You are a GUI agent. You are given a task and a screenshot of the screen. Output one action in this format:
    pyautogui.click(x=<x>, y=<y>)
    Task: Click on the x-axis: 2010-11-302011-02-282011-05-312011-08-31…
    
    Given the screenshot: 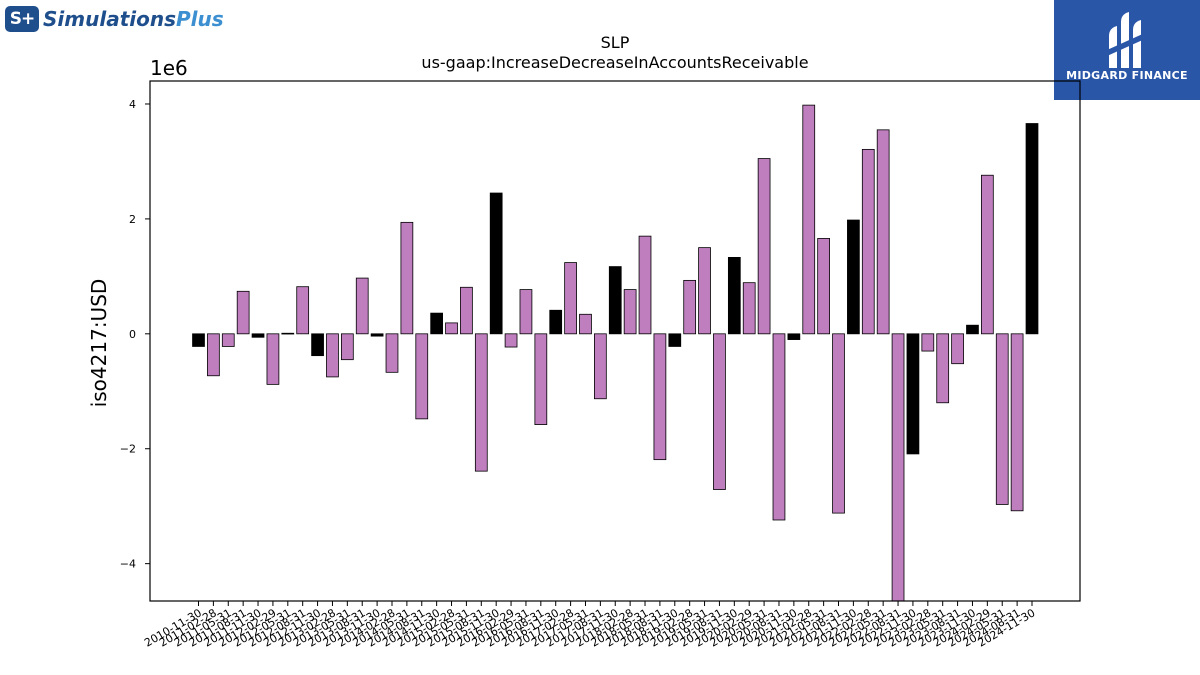 What is the action you would take?
    pyautogui.click(x=590, y=625)
    